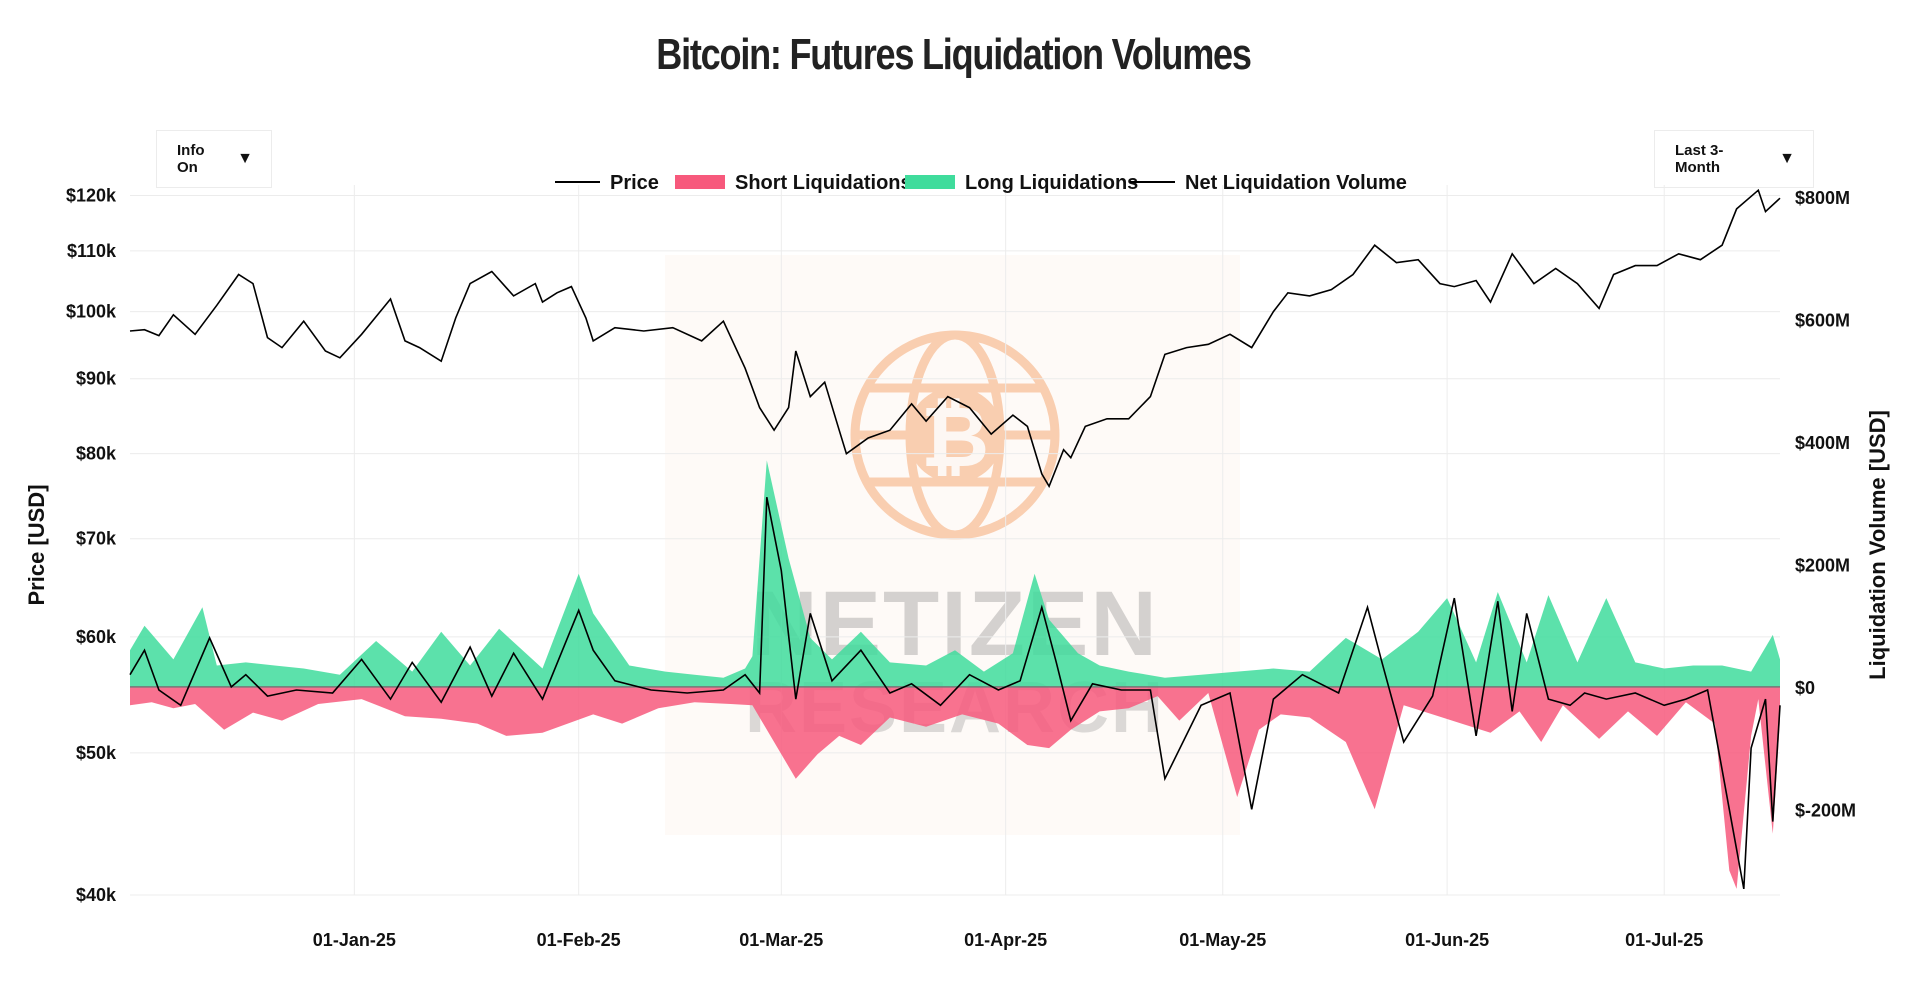  I want to click on x-tick-label: 01-Jun-25, so click(1447, 940).